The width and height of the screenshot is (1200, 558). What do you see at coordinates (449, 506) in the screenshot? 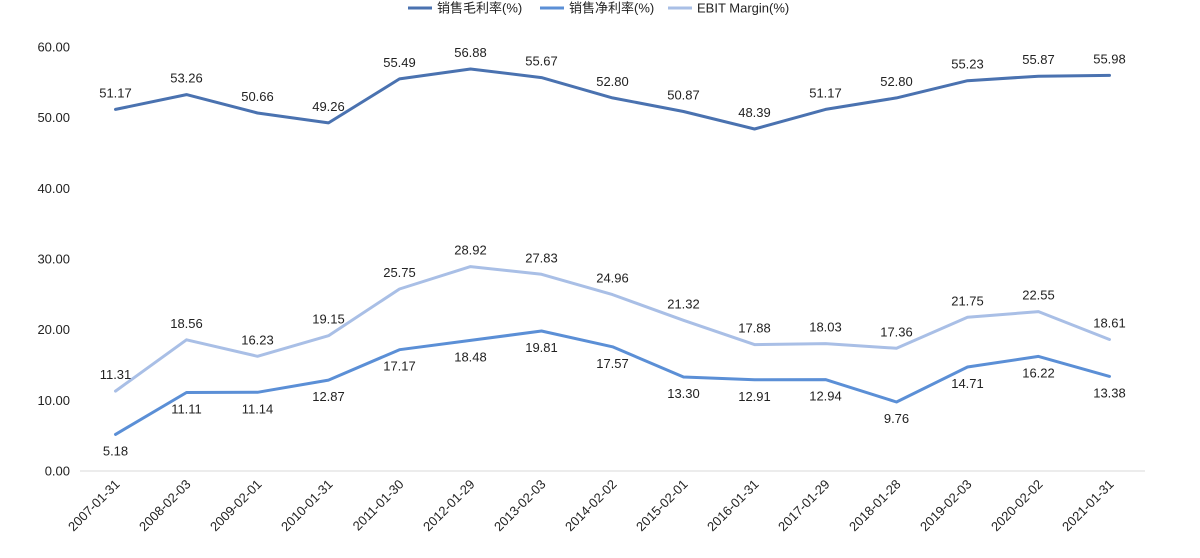
I see `x-tick-label: 2012-01-29` at bounding box center [449, 506].